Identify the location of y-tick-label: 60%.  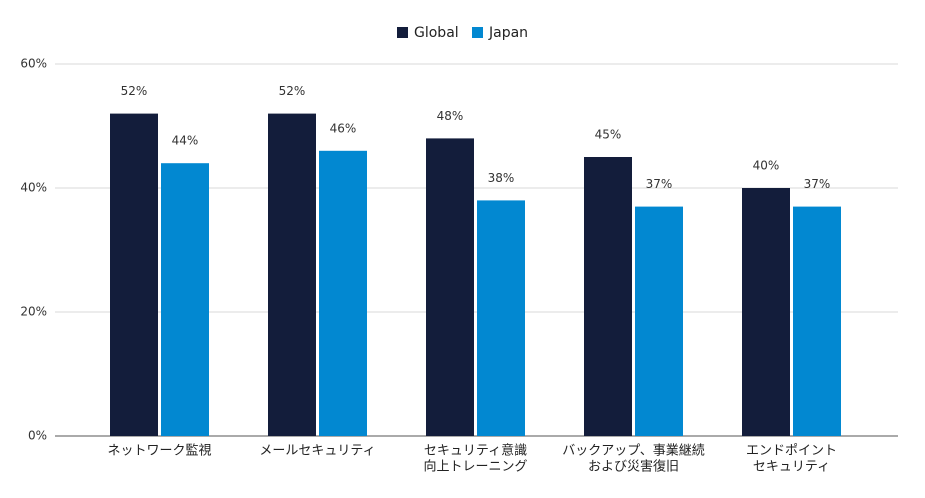
(33, 64).